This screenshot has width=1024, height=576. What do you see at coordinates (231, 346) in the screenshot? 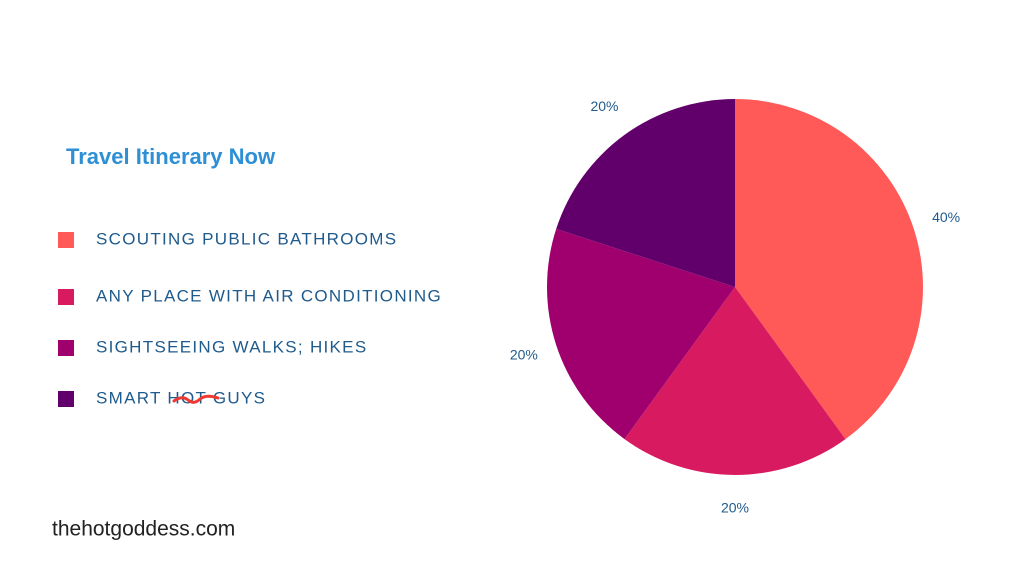
I see `legend-label: SIGHTSEEING WALKS; HIKES` at bounding box center [231, 346].